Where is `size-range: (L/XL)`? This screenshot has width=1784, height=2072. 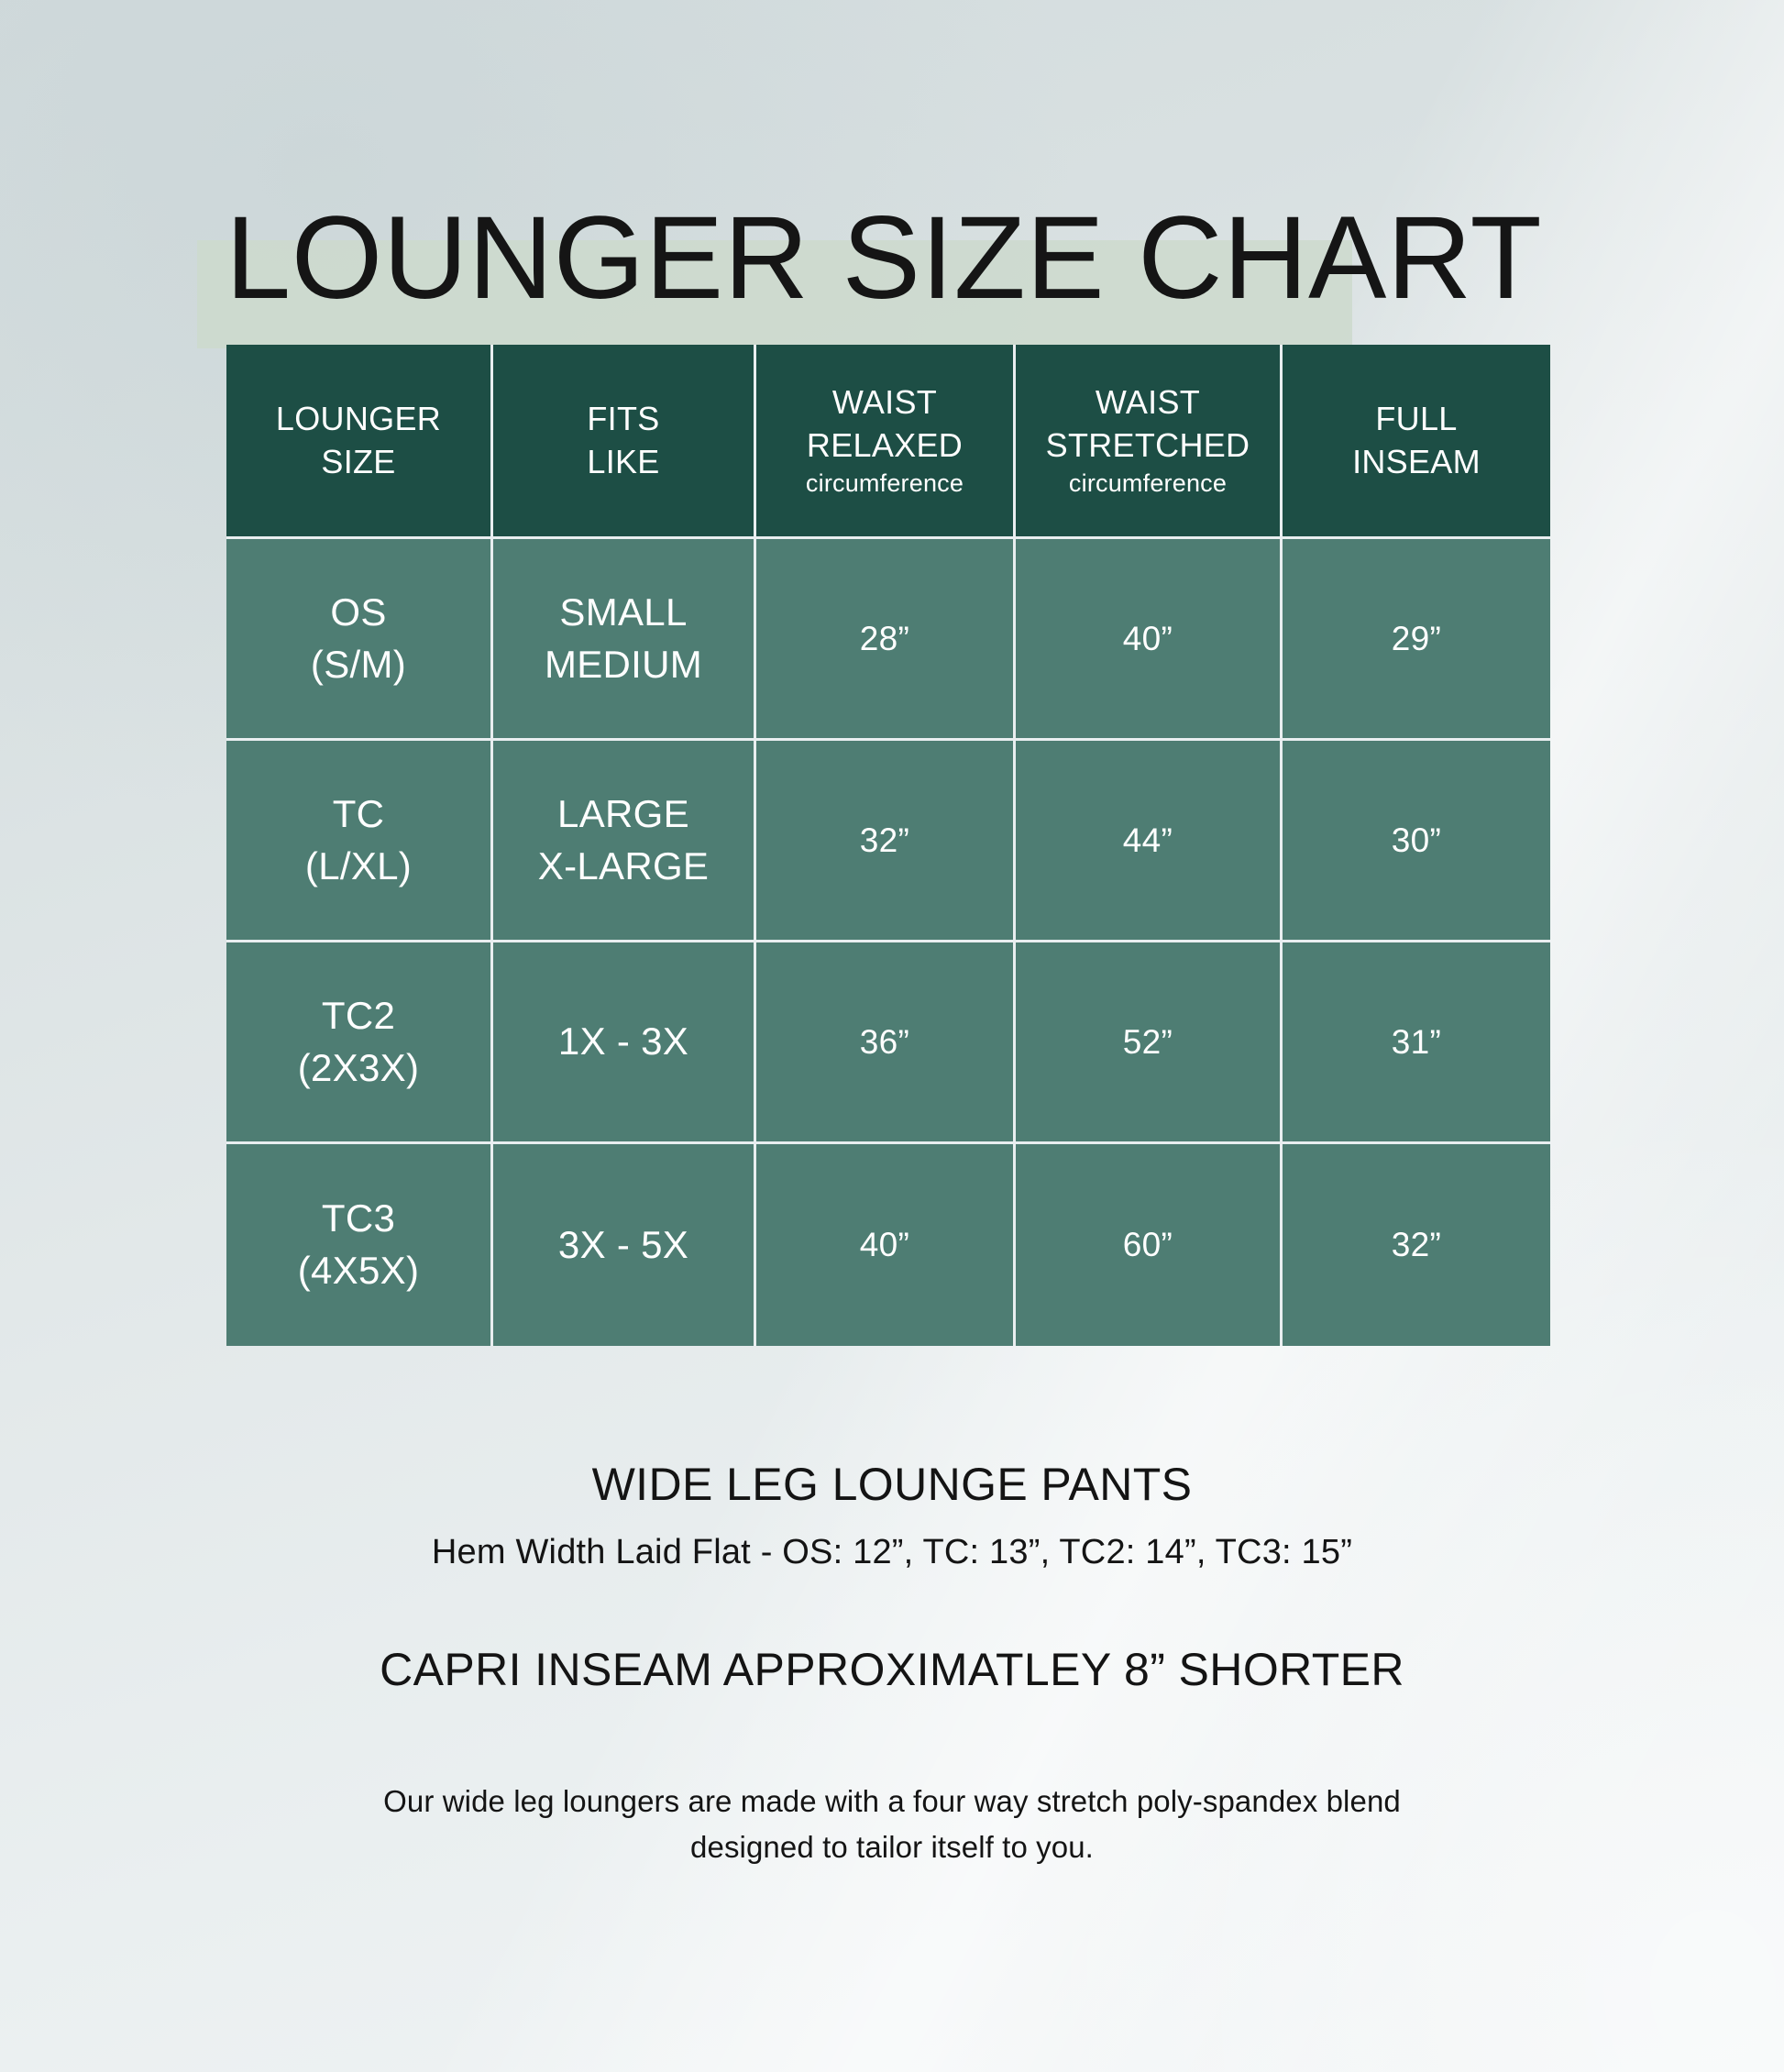 size-range: (L/XL) is located at coordinates (359, 865).